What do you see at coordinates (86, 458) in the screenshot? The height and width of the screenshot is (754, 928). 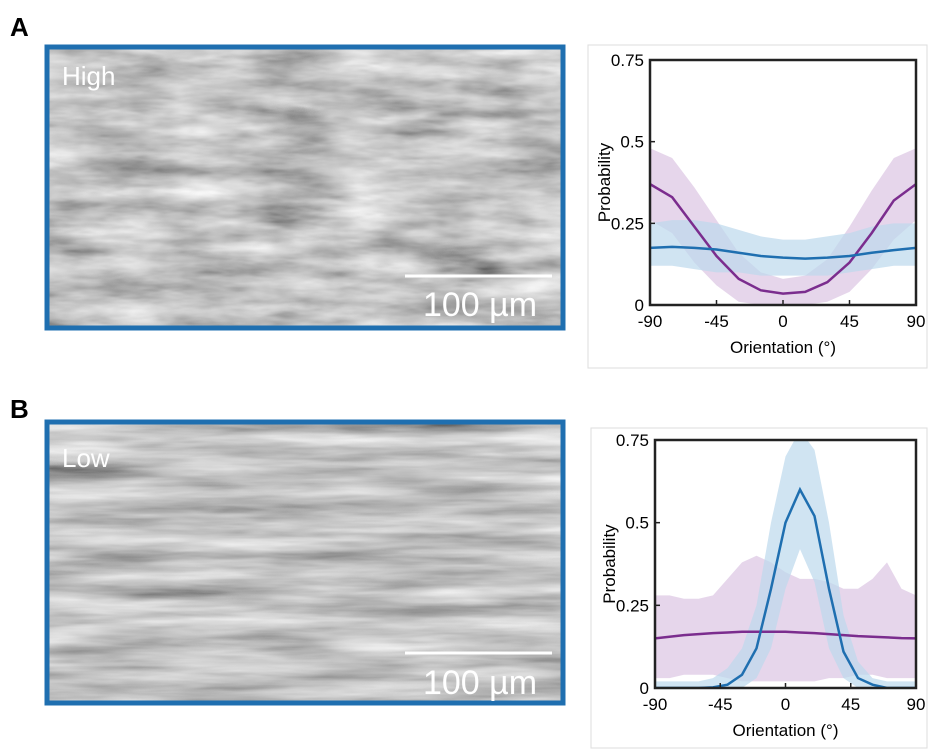 I see `image-label: Low` at bounding box center [86, 458].